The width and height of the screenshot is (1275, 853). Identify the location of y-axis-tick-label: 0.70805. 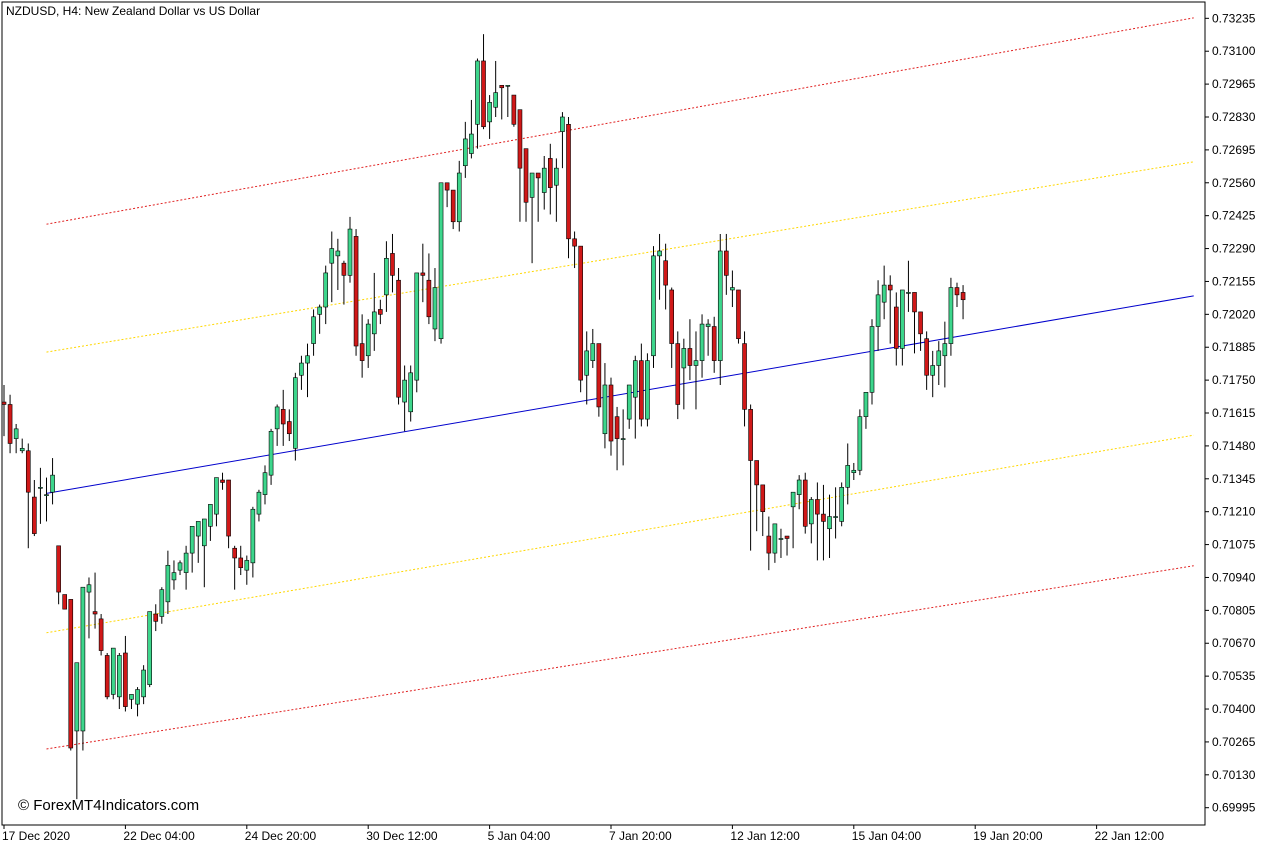
(1234, 610).